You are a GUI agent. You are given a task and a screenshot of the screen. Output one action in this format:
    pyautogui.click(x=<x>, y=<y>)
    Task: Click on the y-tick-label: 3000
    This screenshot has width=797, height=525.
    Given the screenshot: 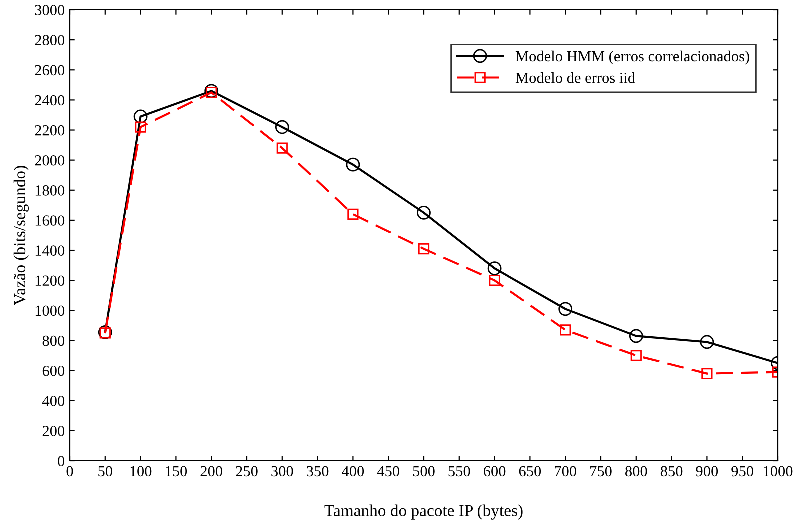 What is the action you would take?
    pyautogui.click(x=50, y=10)
    